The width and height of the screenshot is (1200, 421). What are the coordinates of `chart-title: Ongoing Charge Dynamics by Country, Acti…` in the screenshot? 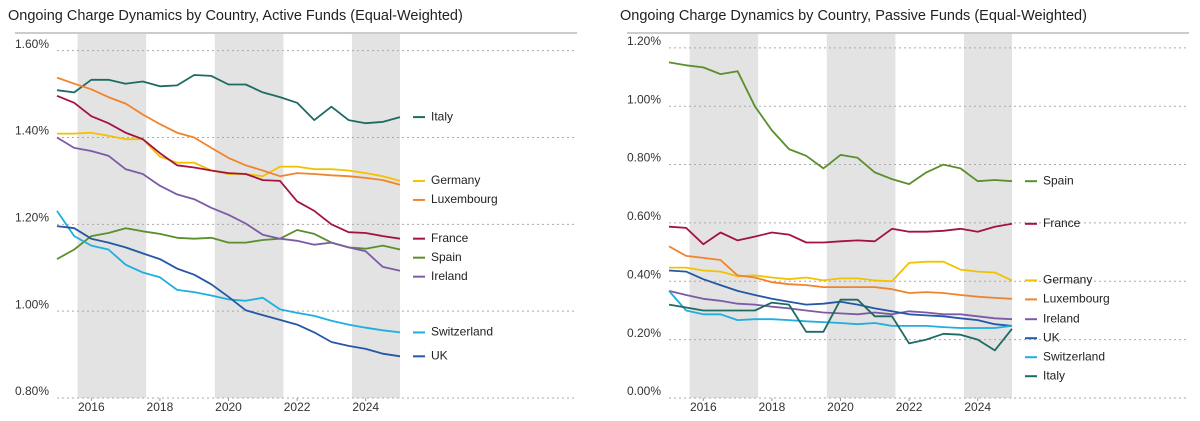 It's located at (235, 16).